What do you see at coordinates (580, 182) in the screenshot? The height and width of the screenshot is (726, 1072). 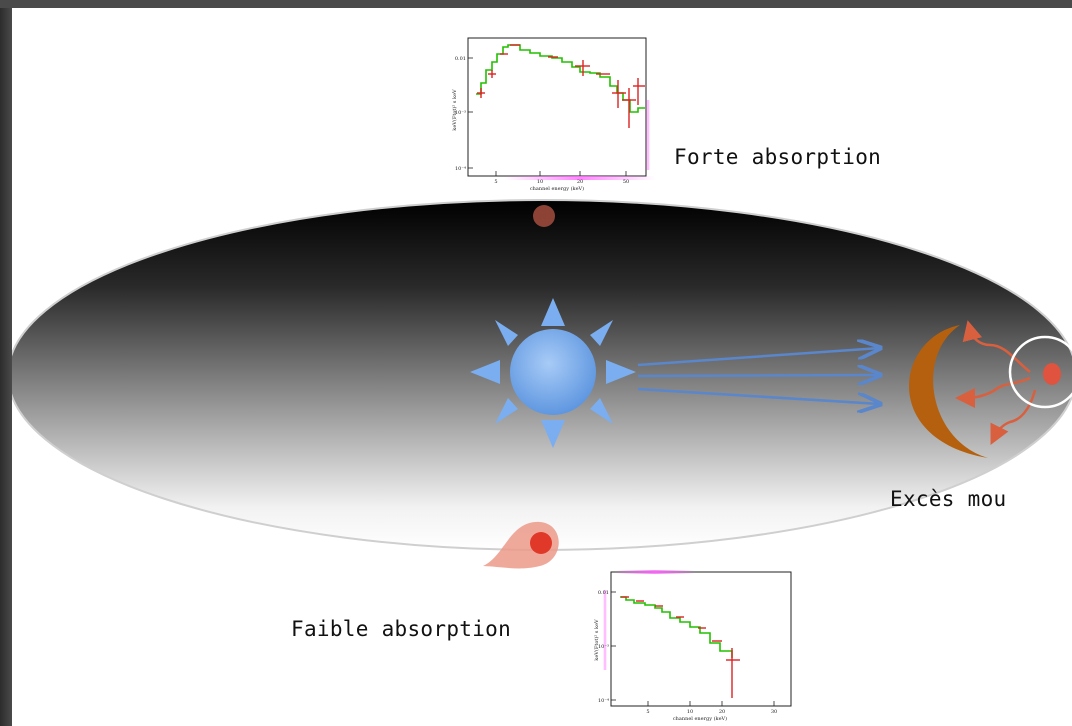 I see `plot-top-xtick-3: 20` at bounding box center [580, 182].